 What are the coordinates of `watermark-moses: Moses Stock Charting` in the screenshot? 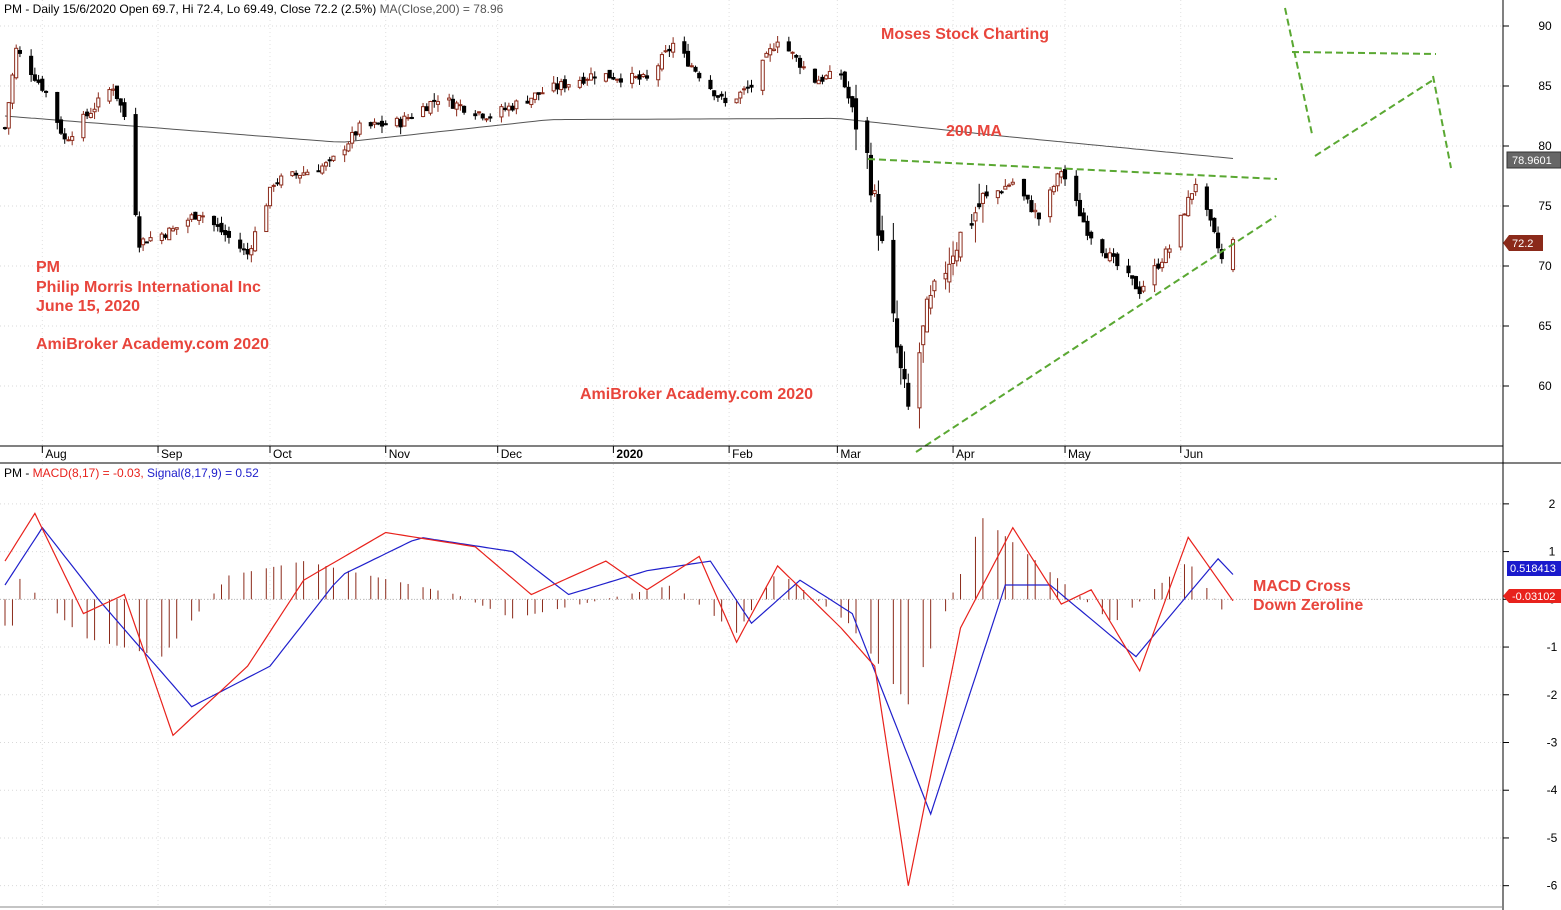 It's located at (965, 34).